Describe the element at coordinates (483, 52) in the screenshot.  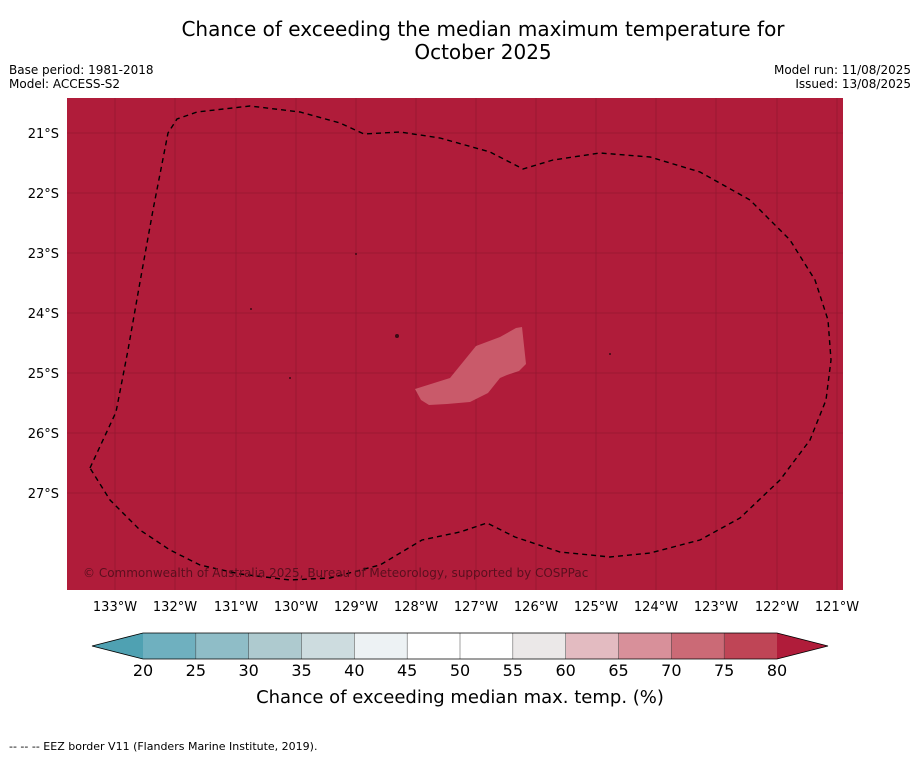
I see `title-line-2: October 2025` at that location.